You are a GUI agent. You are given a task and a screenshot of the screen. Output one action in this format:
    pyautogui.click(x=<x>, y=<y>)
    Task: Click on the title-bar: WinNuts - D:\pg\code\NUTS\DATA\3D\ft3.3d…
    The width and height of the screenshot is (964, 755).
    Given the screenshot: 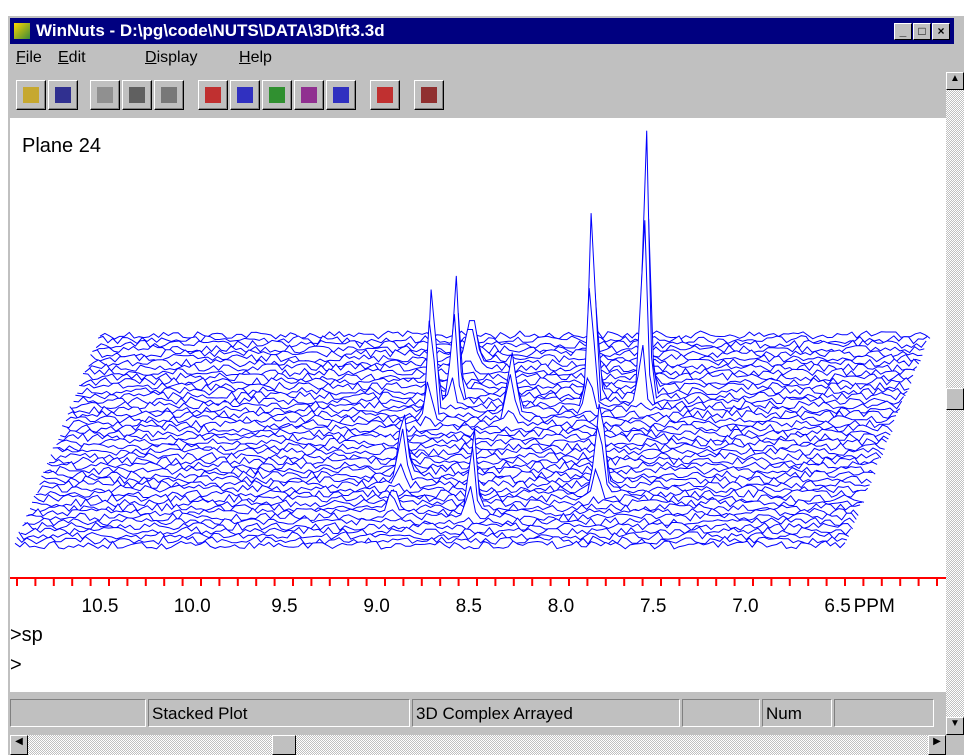 What is the action you would take?
    pyautogui.click(x=482, y=31)
    